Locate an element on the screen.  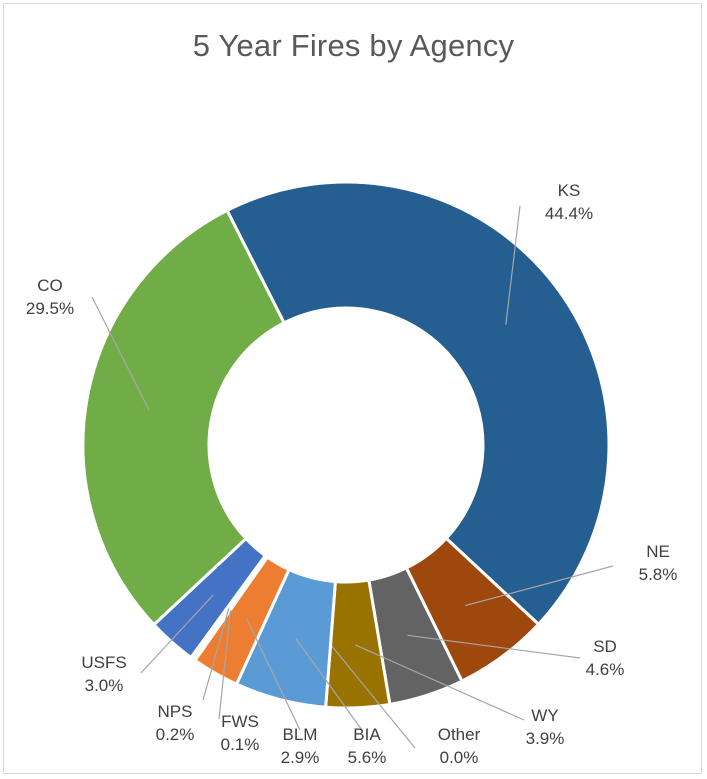
data-label-name: SD is located at coordinates (605, 646).